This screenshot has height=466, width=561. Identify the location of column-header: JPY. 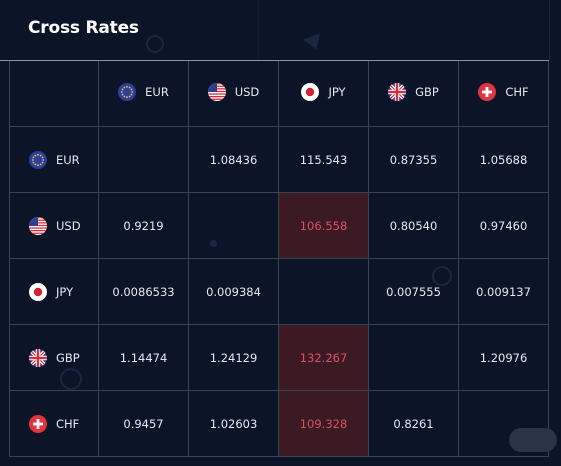
(323, 94).